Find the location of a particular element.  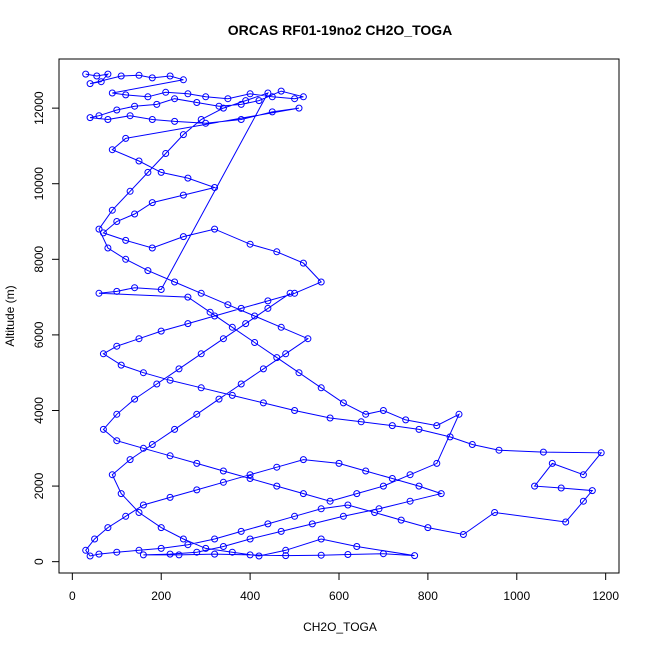

x-tick-label: 1000 is located at coordinates (516, 596).